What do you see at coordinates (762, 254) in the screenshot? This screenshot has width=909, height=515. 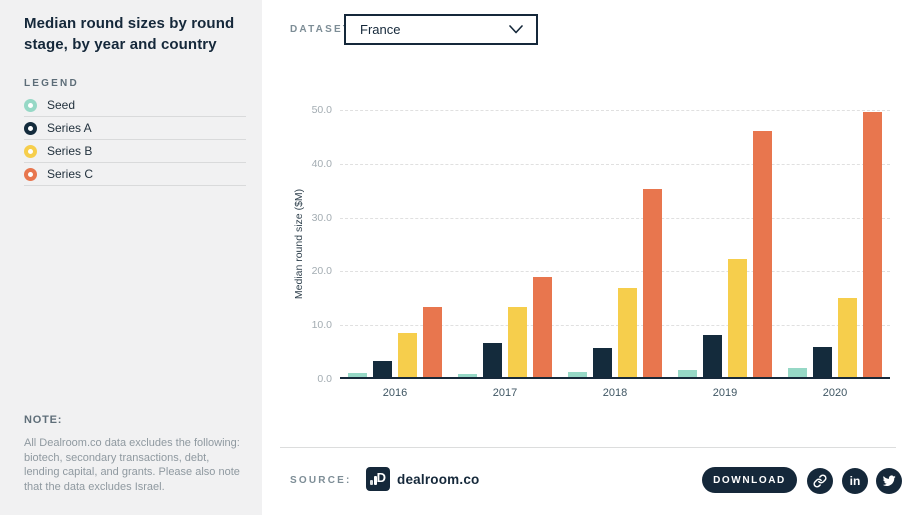 I see `bar-series-c-2019` at bounding box center [762, 254].